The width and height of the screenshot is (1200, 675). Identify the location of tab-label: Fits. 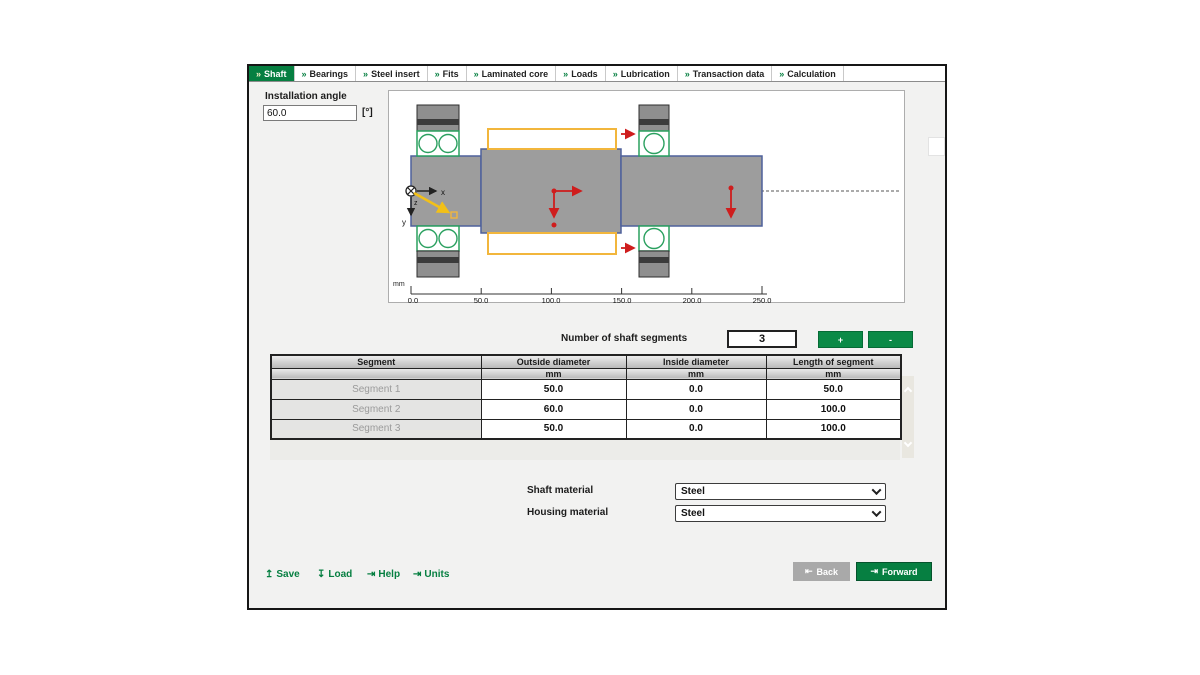
(450, 73).